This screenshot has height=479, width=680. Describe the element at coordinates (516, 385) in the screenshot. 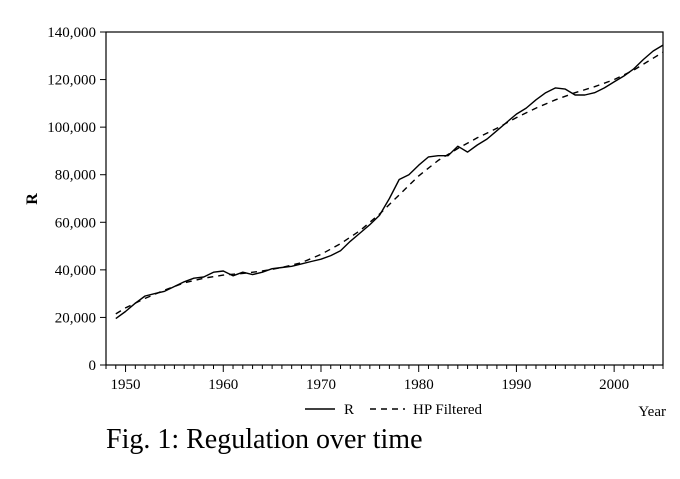

I see `x-tick-label: 1990` at that location.